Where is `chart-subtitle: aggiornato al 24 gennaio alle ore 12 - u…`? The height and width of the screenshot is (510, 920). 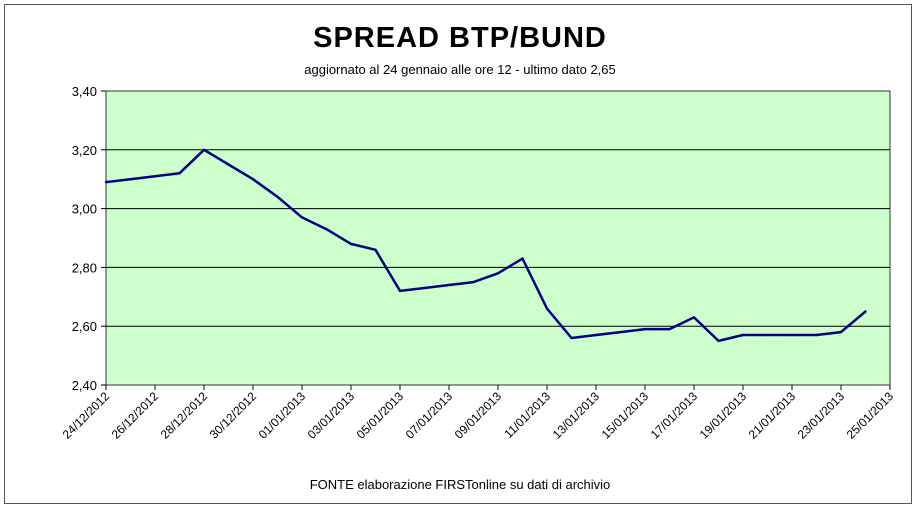
chart-subtitle: aggiornato al 24 gennaio alle ore 12 - u… is located at coordinates (460, 69).